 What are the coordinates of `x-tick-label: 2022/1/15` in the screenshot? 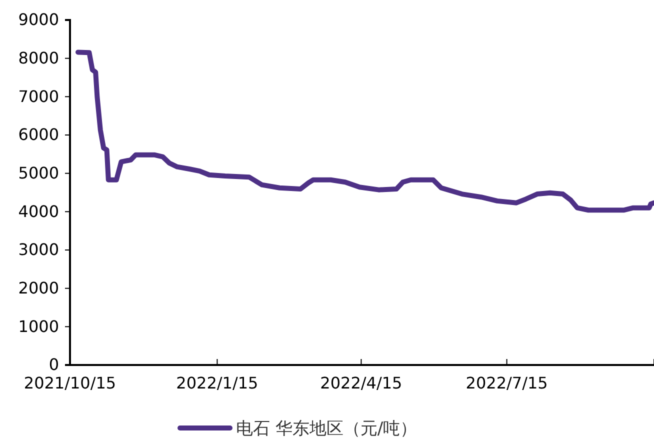 It's located at (217, 382).